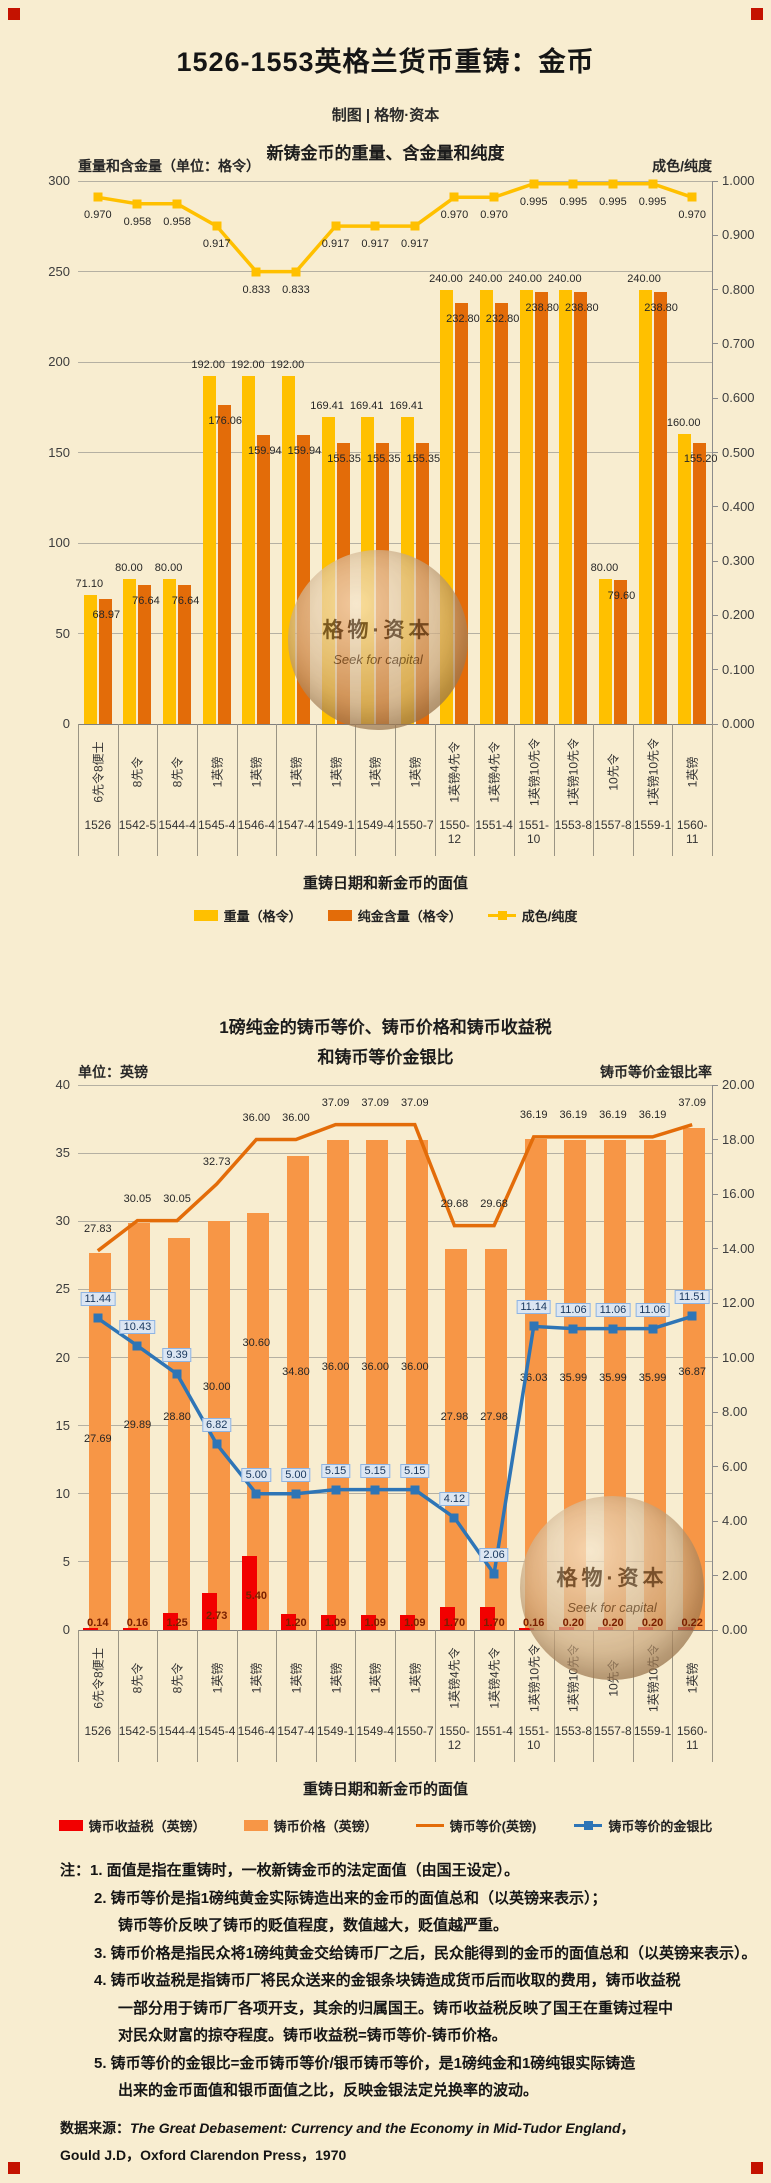 This screenshot has height=2183, width=771. What do you see at coordinates (454, 832) in the screenshot?
I see `category-date-label: 1550- 12` at bounding box center [454, 832].